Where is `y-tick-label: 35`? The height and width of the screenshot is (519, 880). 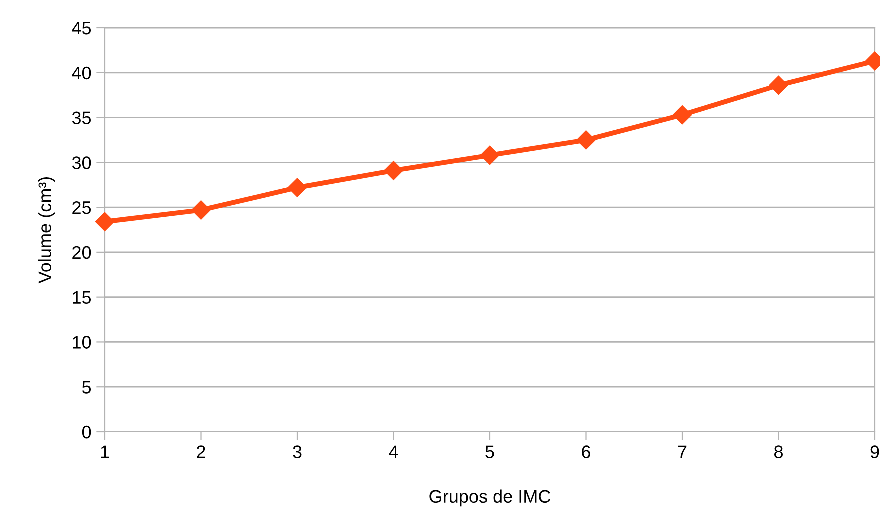
y-tick-label: 35 is located at coordinates (82, 118).